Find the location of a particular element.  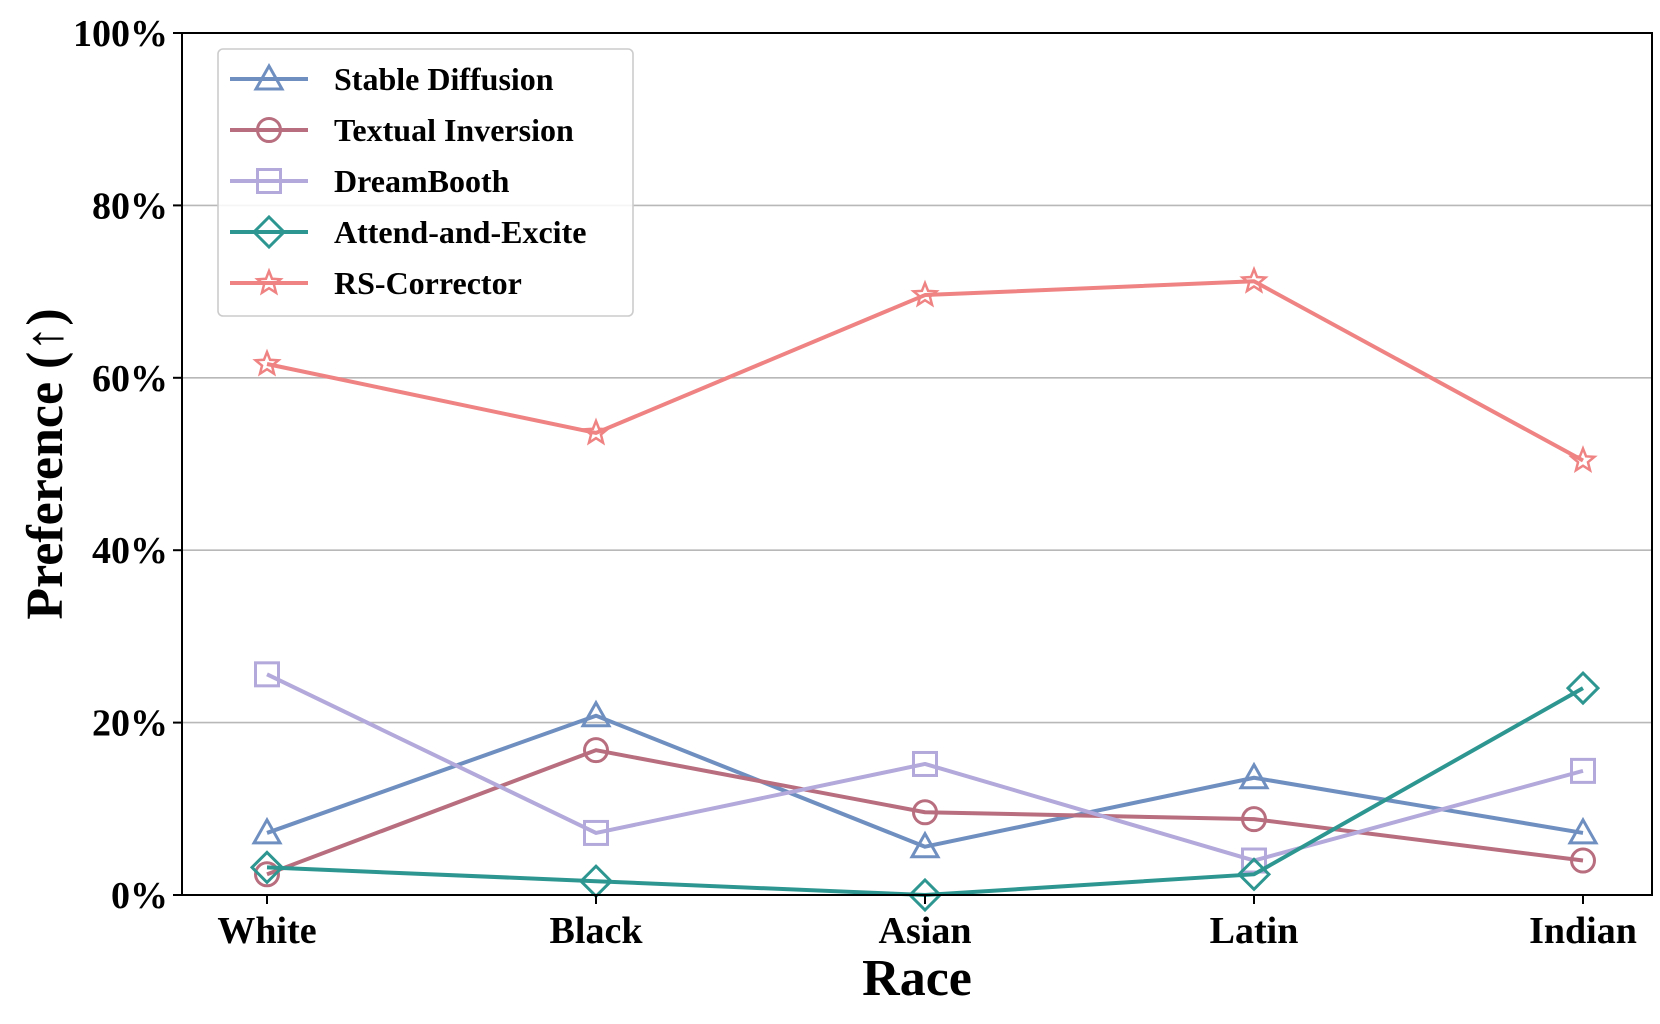

series-line-dreambooth is located at coordinates (925, 767).